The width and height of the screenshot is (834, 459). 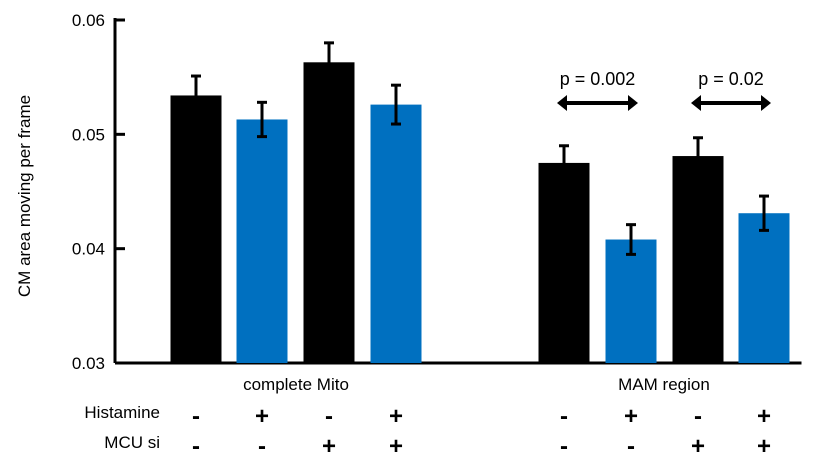 I want to click on y-tick-label: 0.03, so click(x=88, y=363).